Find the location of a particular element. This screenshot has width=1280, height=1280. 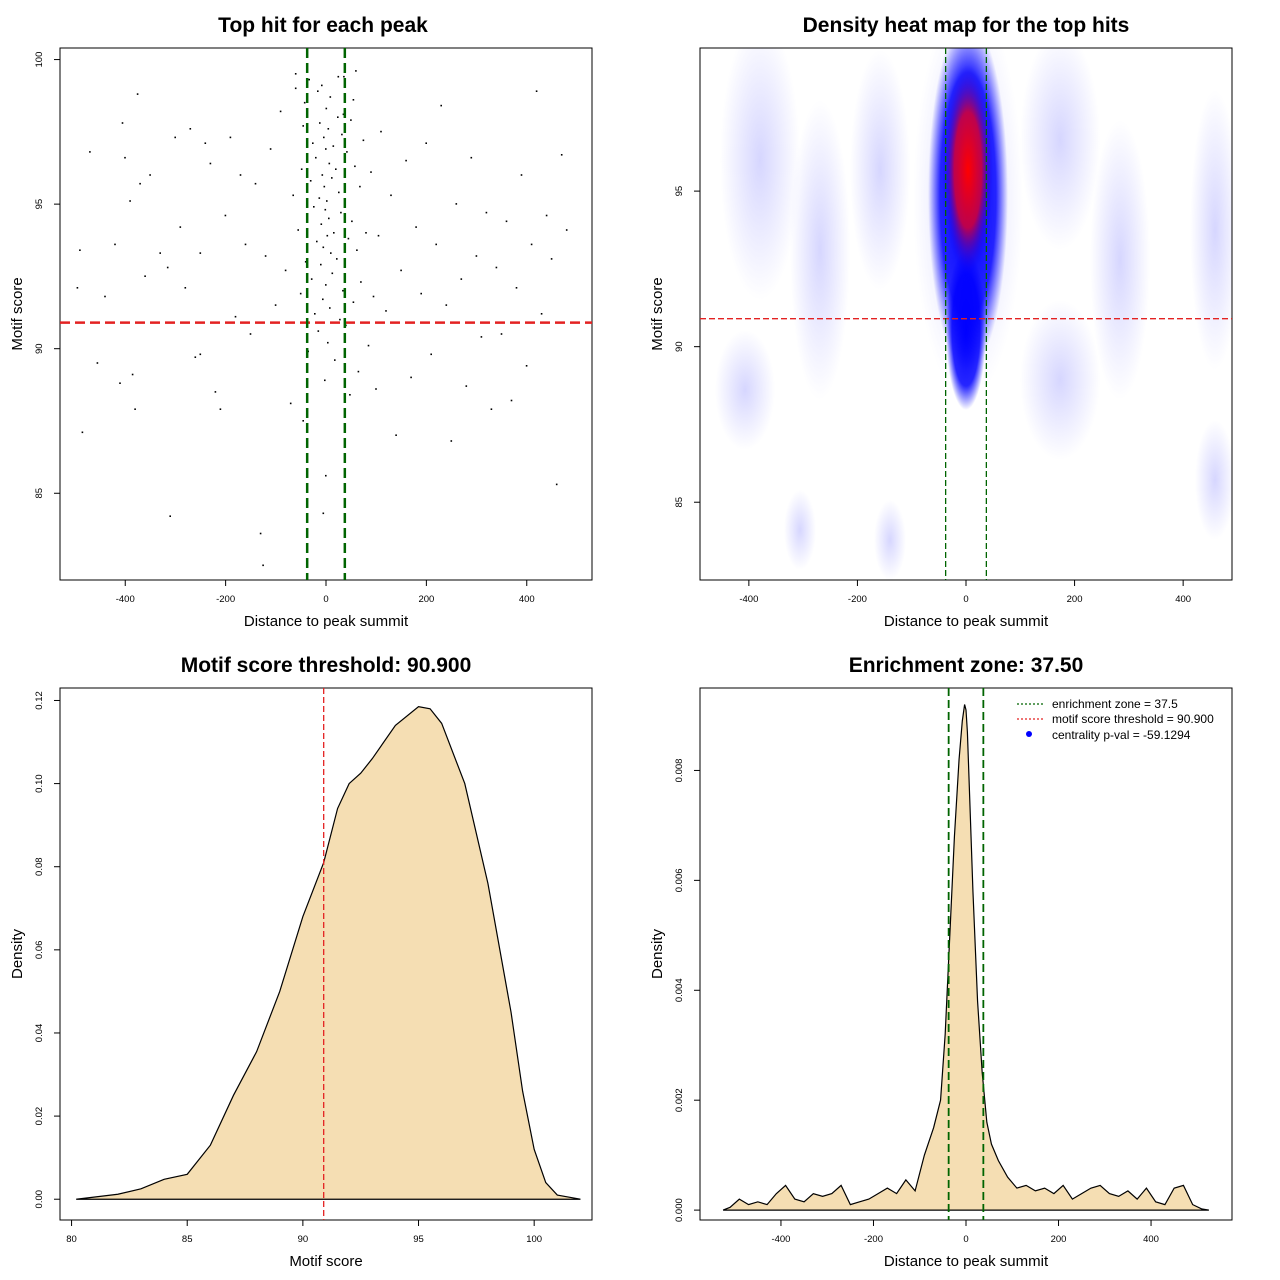

heatmap-title: Density heat map for the top hits is located at coordinates (966, 25).